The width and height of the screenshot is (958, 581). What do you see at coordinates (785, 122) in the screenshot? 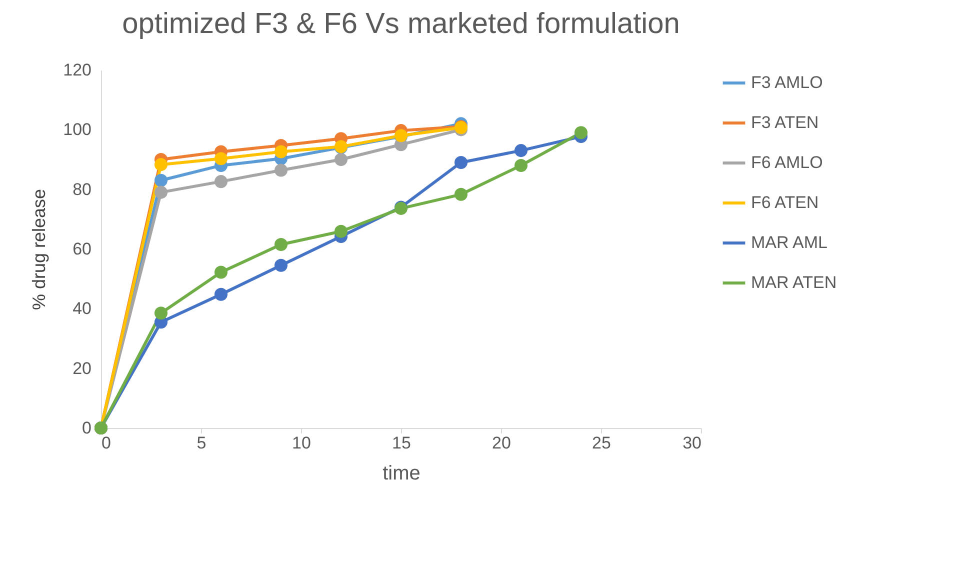
I see `legend-label: F3 ATEN` at bounding box center [785, 122].